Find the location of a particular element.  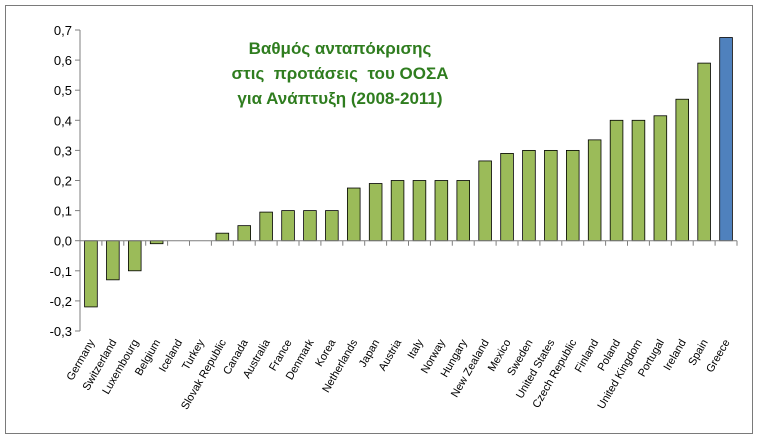

x-tick-label: Italy is located at coordinates (416, 349).